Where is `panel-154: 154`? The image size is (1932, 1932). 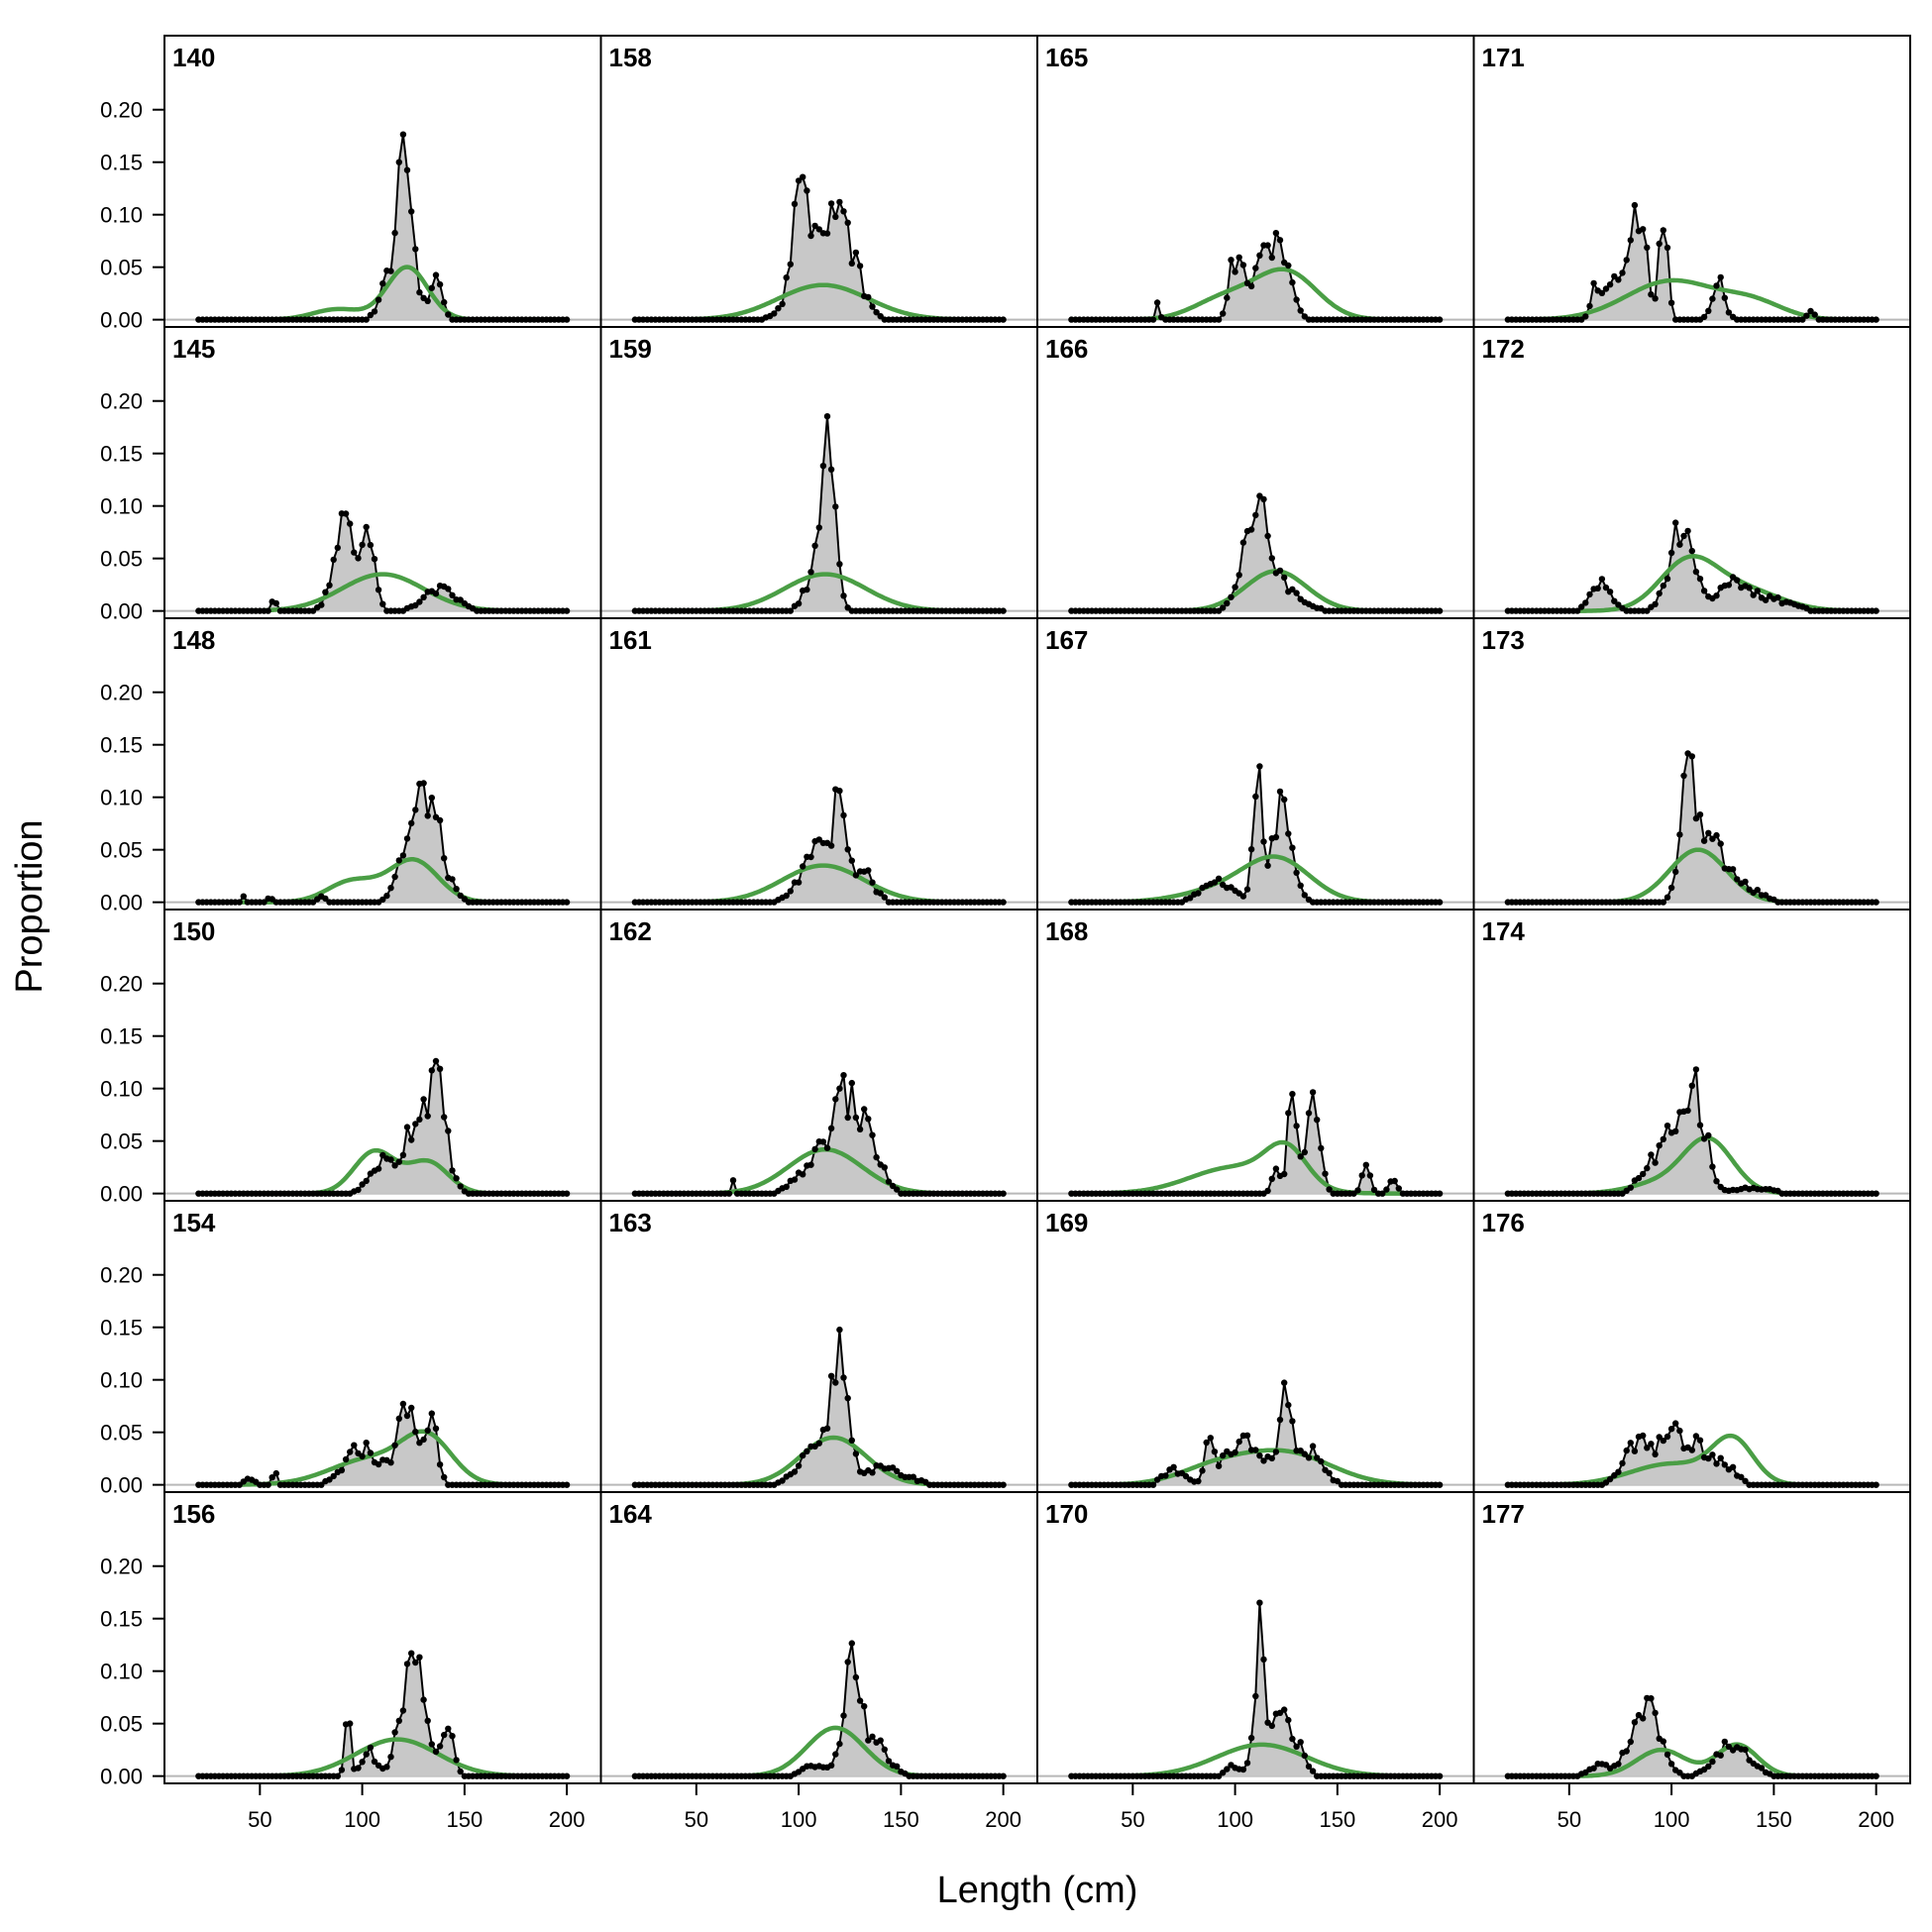 panel-154: 154 is located at coordinates (382, 1346).